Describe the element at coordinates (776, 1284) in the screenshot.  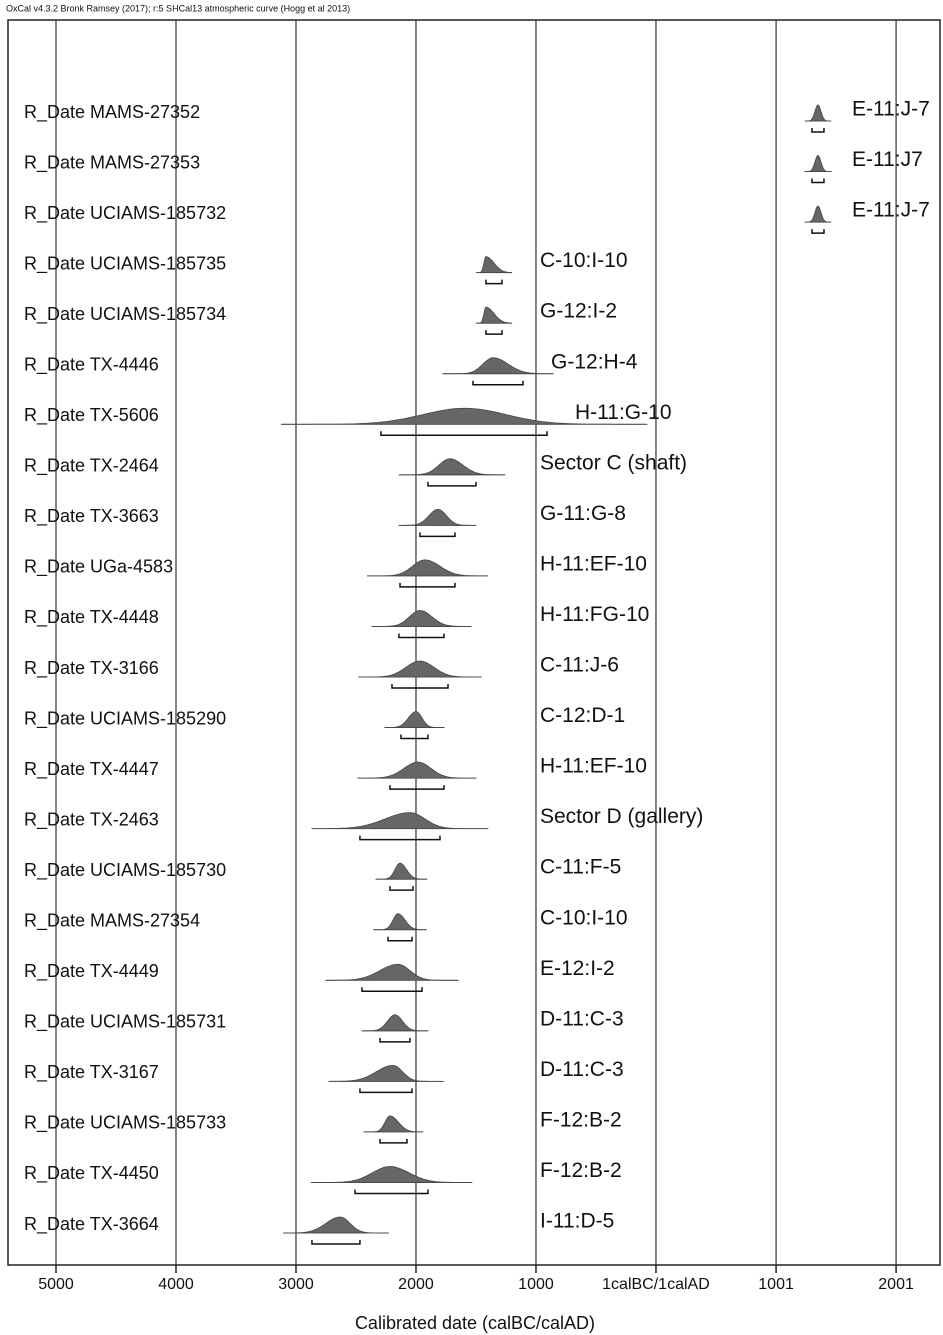
I see `x-tick-label: 1001` at that location.